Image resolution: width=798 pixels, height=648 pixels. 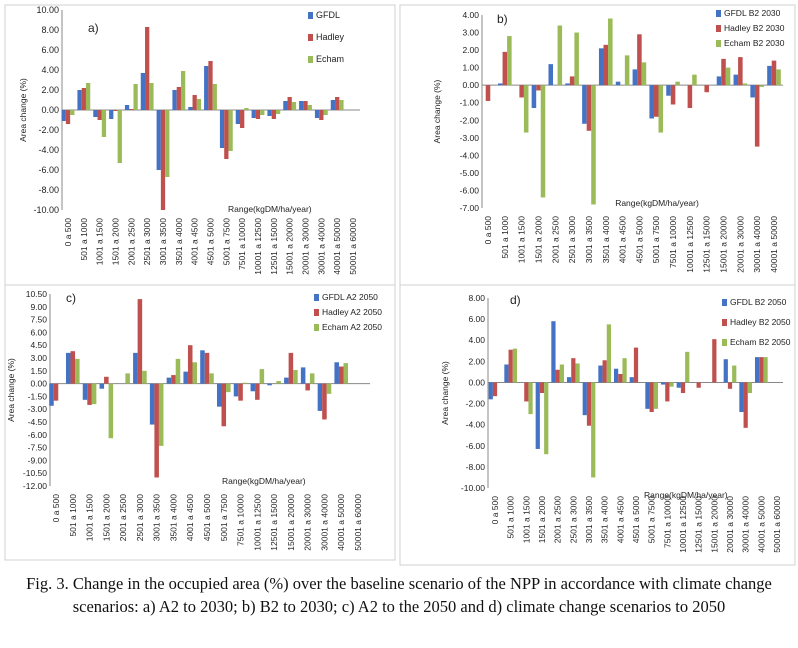 What do you see at coordinates (48, 150) in the screenshot?
I see `y-tick-label: -4.00` at bounding box center [48, 150].